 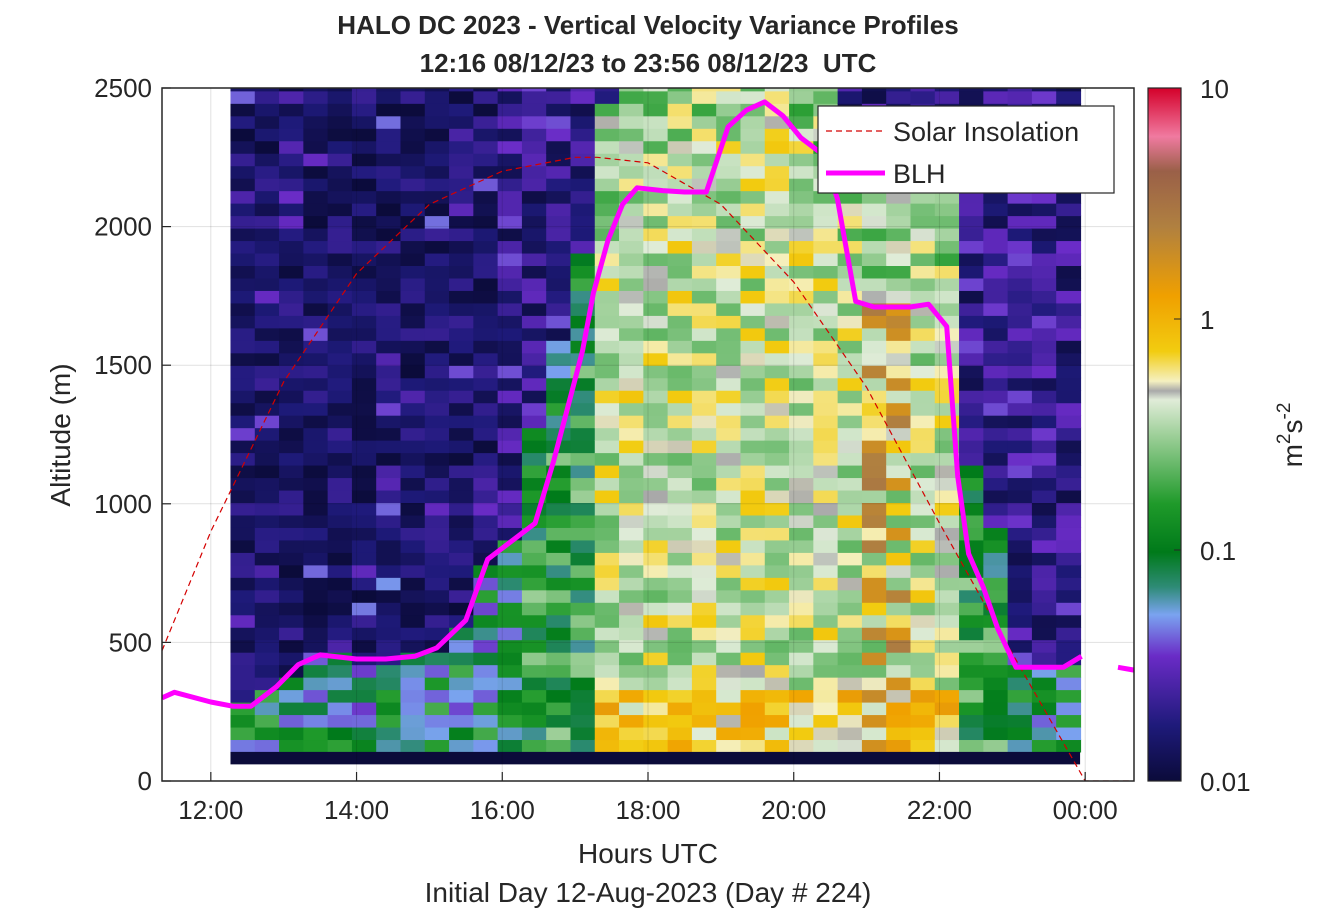 I want to click on x-tick-label: 14:00, so click(x=356, y=810).